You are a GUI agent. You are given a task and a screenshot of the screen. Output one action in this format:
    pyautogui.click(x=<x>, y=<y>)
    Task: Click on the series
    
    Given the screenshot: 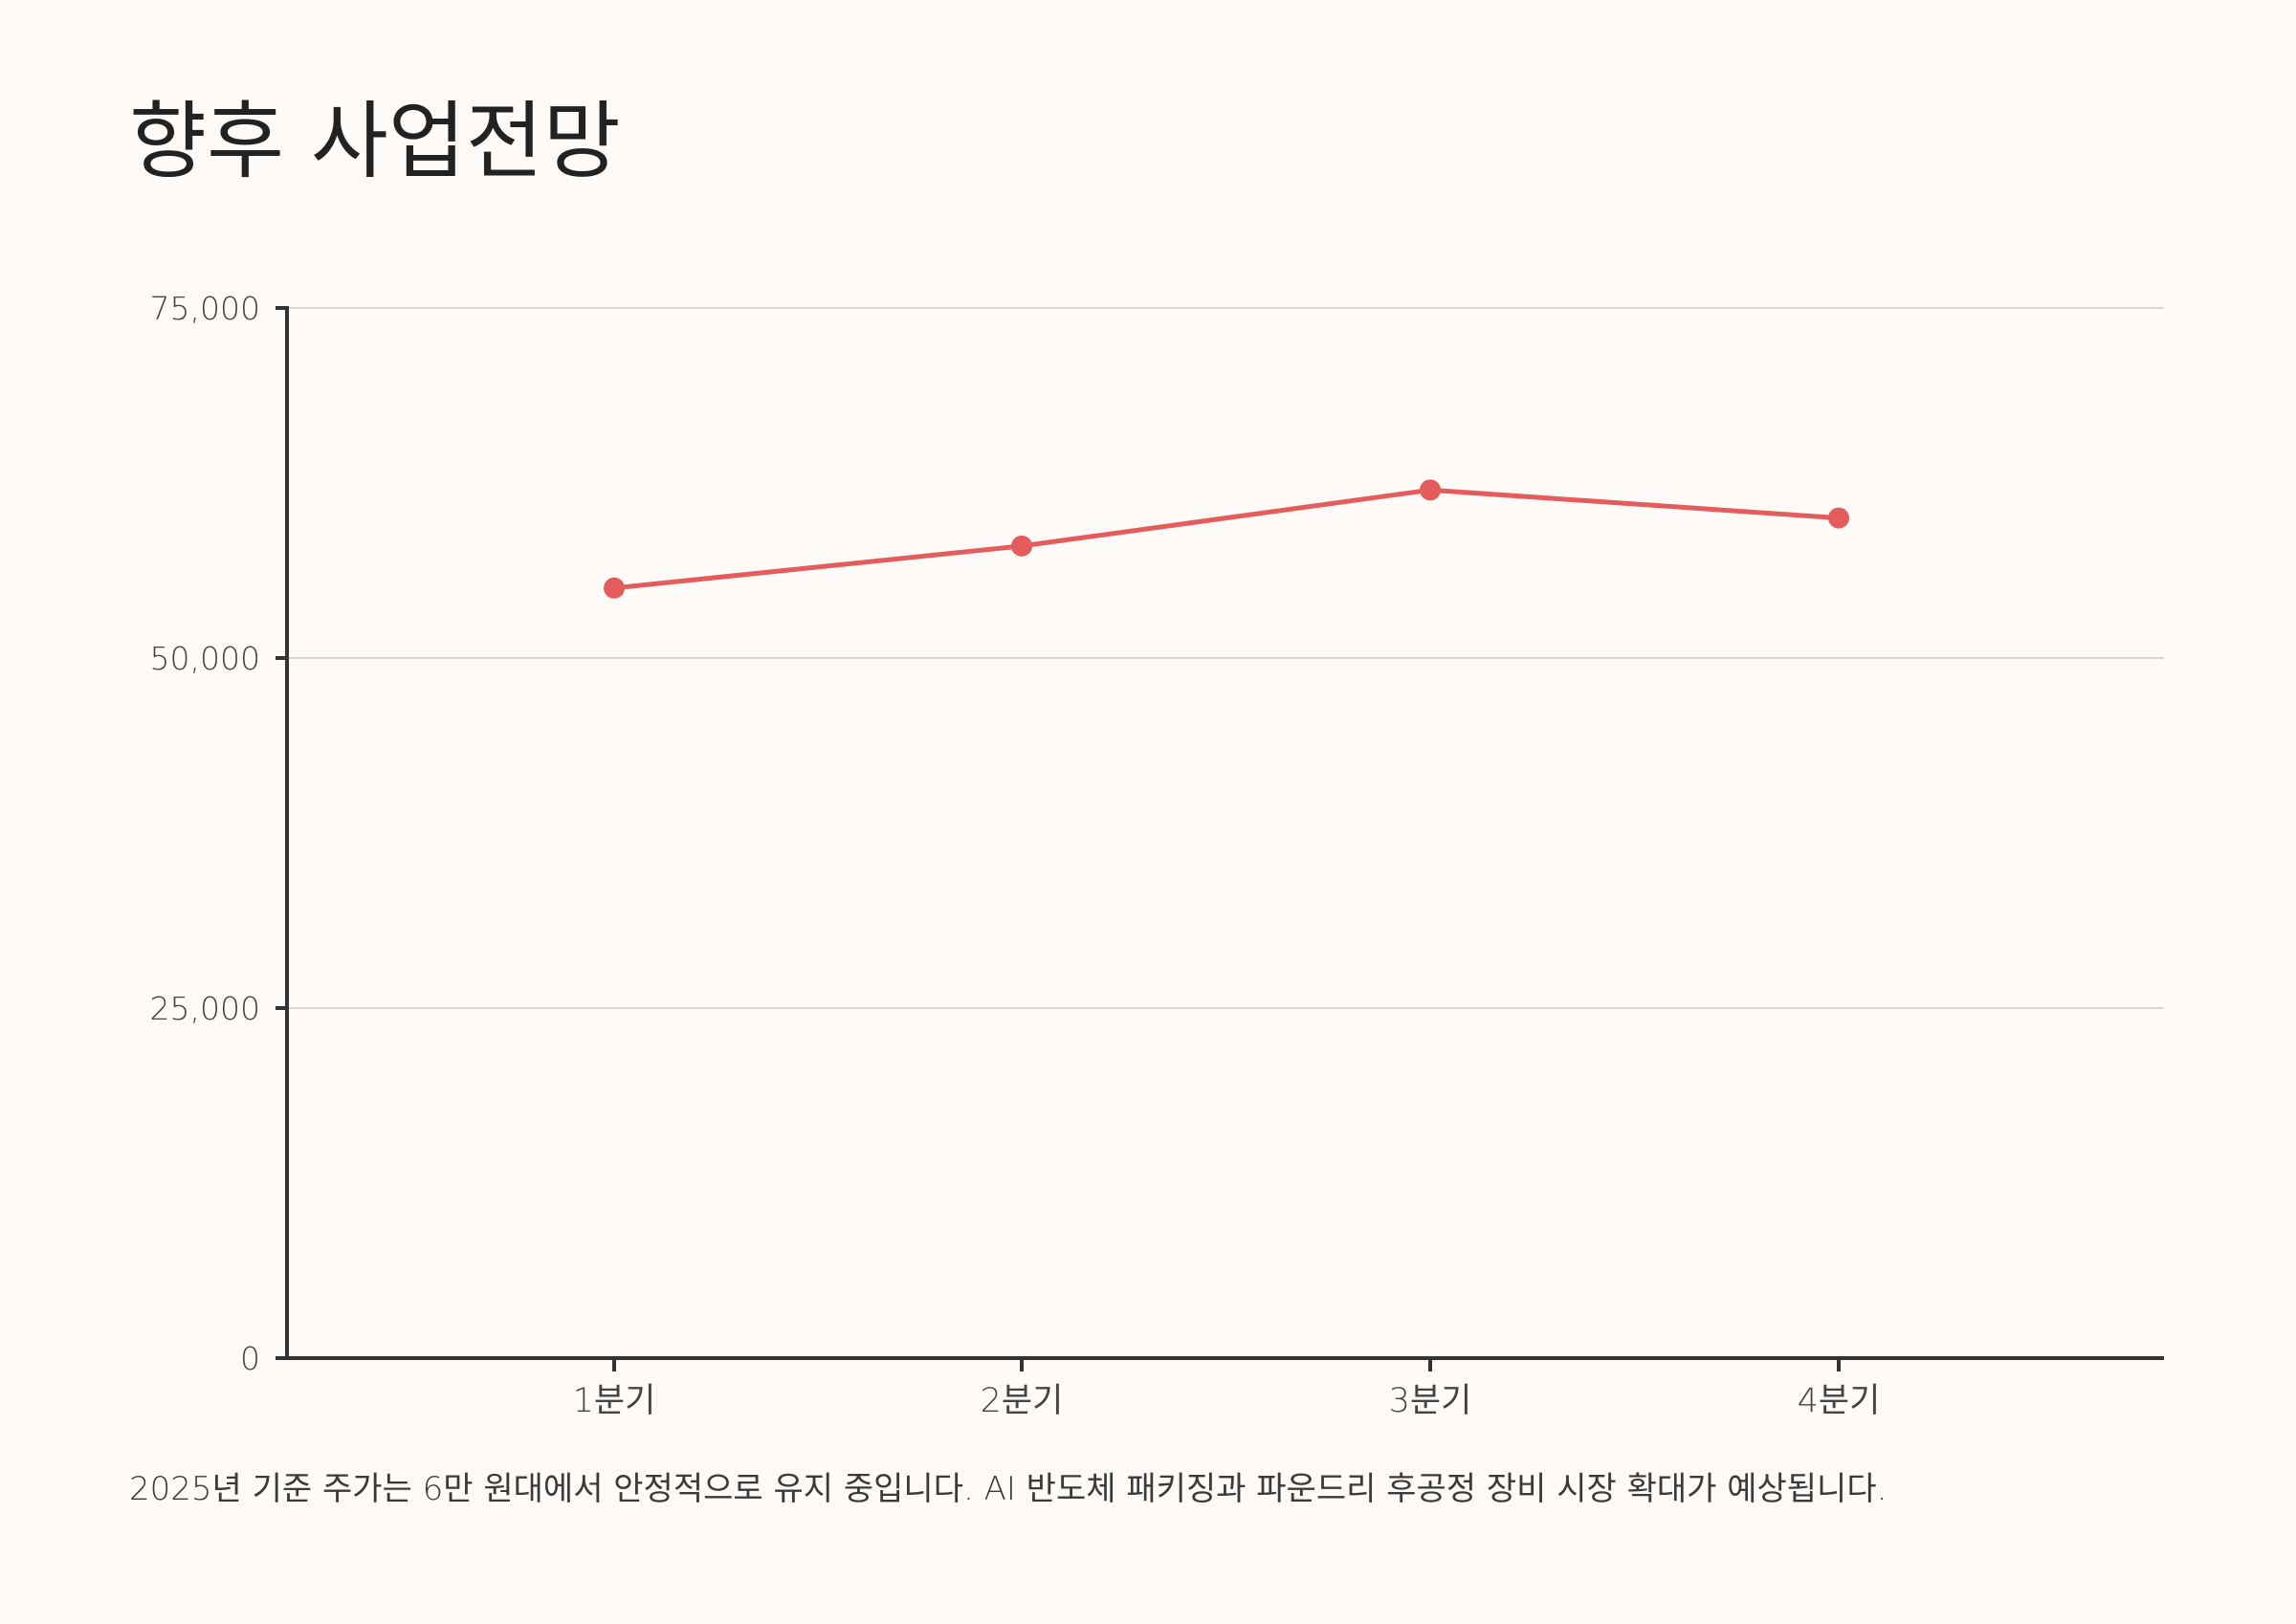 What is the action you would take?
    pyautogui.click(x=1226, y=539)
    